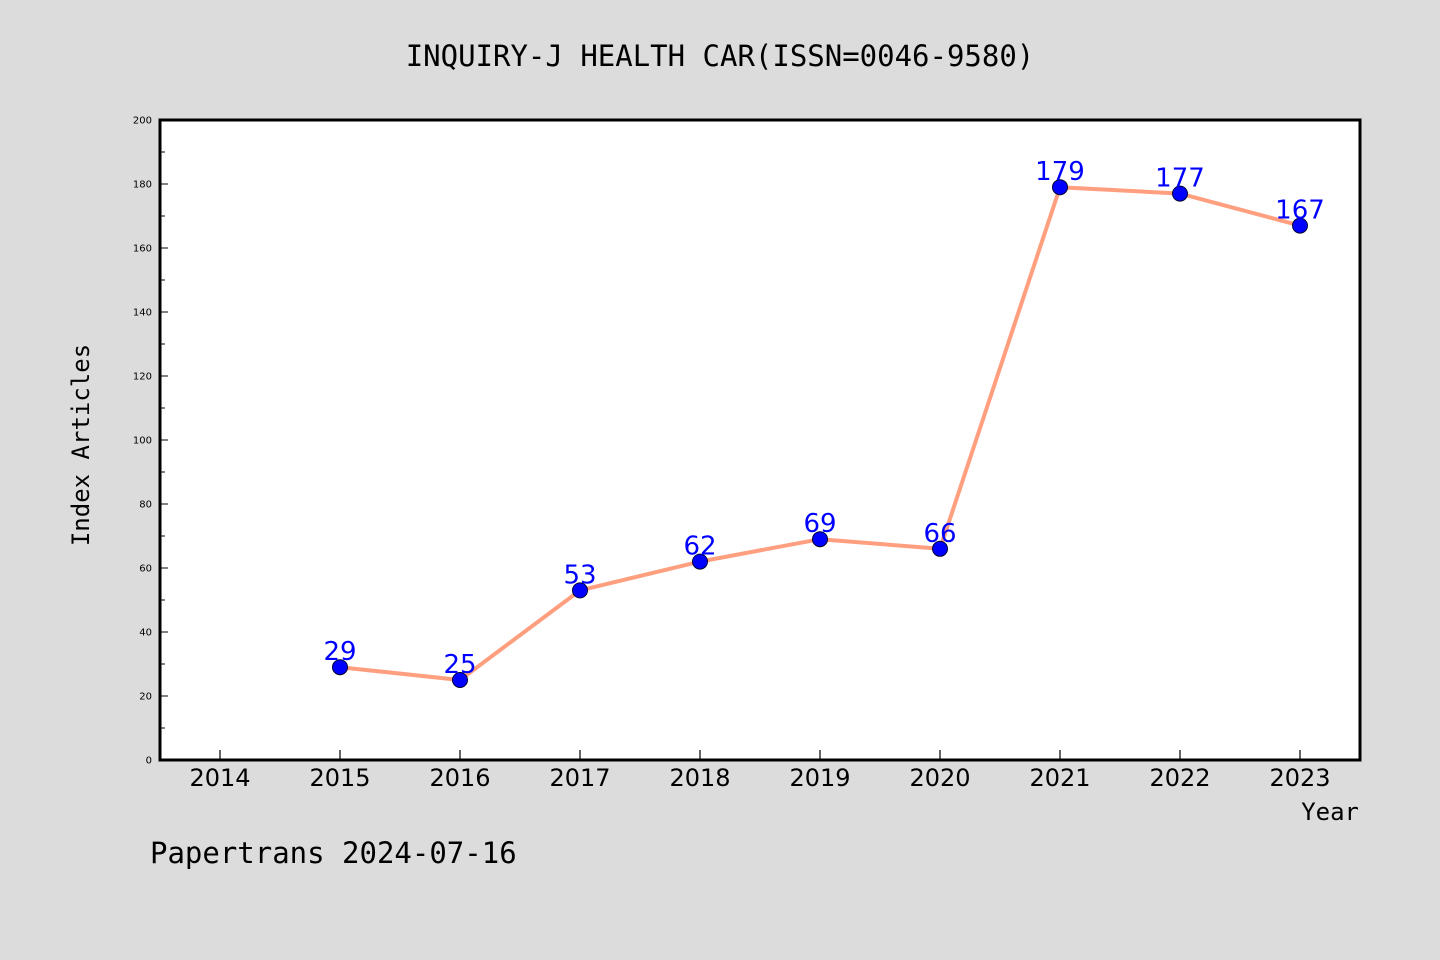  I want to click on y-tick-label: 80, so click(145, 505).